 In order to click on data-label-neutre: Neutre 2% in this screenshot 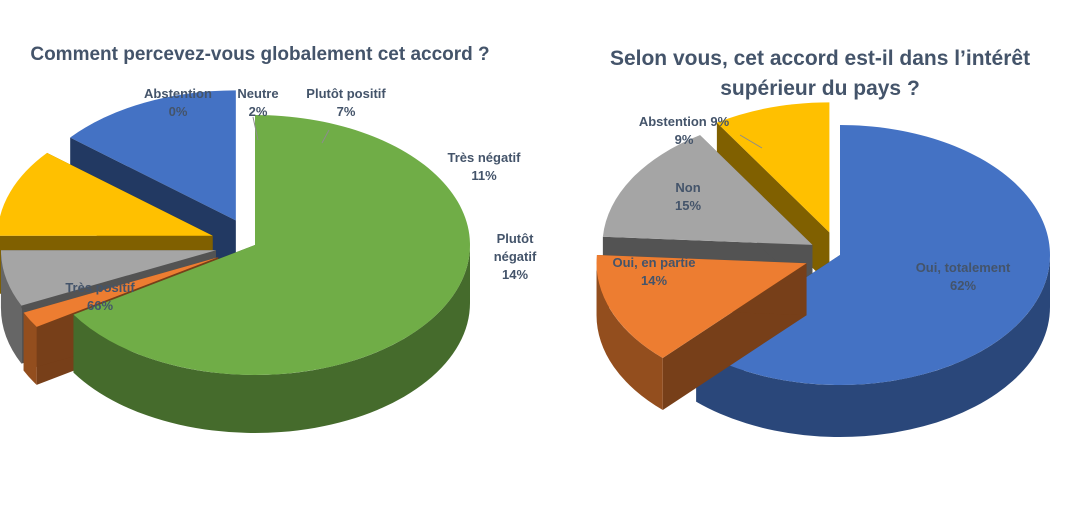, I will do `click(257, 102)`.